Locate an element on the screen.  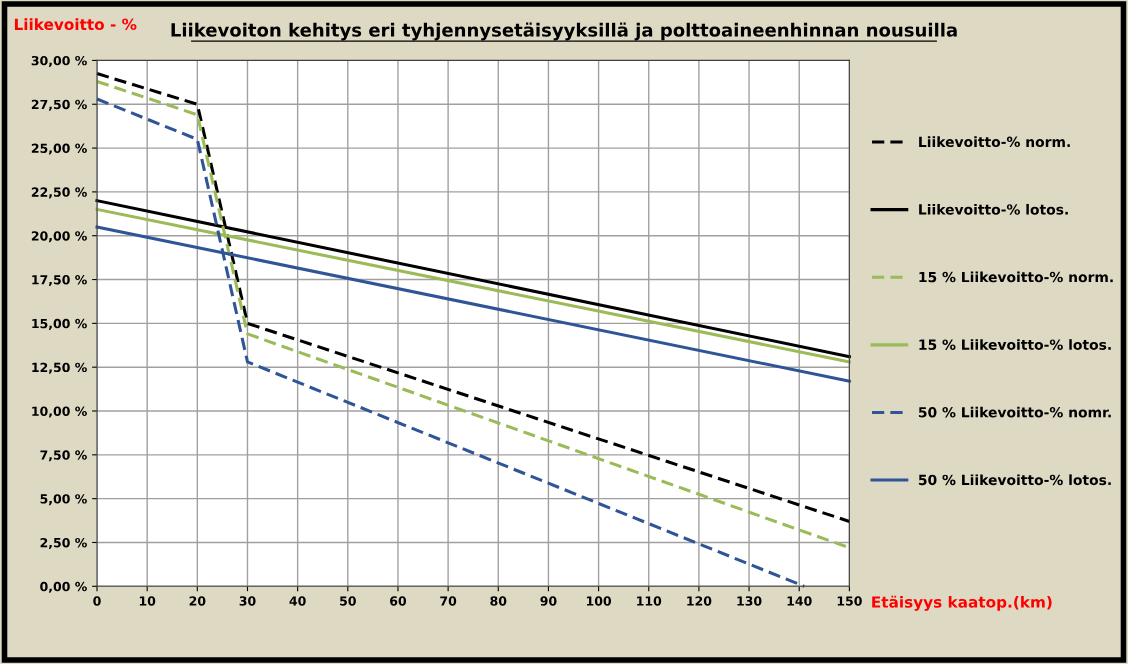
x-tick-label: 100 is located at coordinates (599, 601).